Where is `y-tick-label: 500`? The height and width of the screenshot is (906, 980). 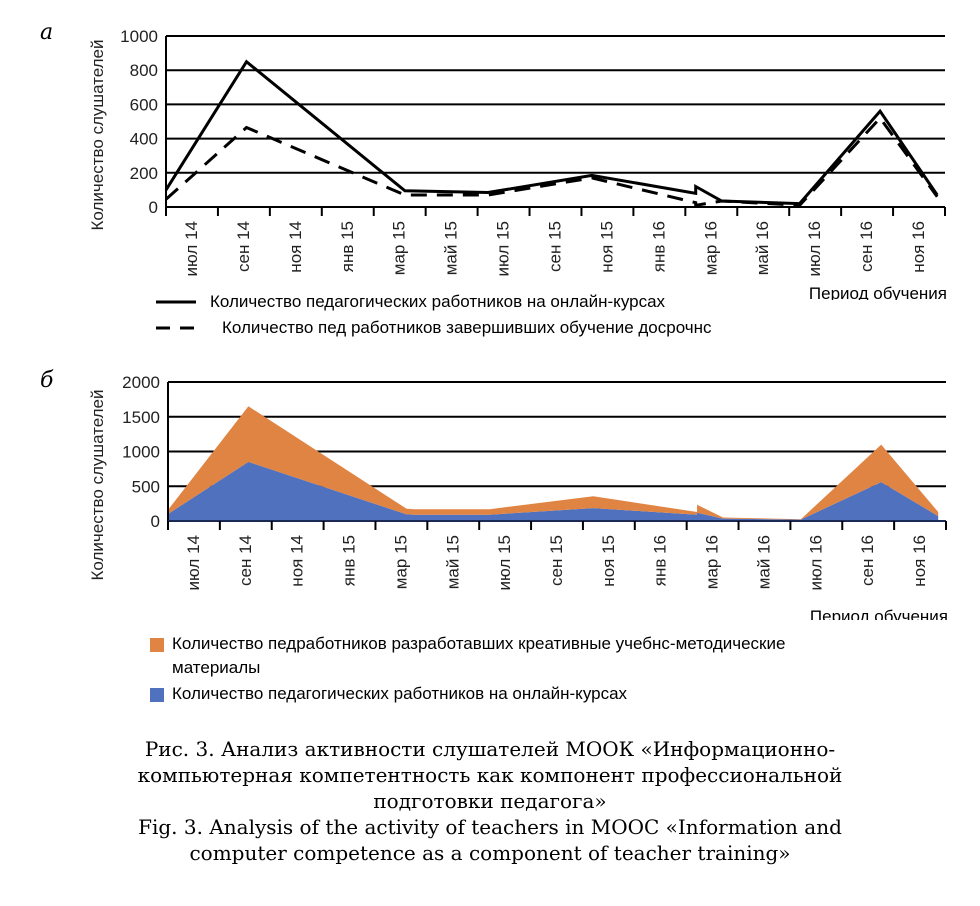 y-tick-label: 500 is located at coordinates (146, 486).